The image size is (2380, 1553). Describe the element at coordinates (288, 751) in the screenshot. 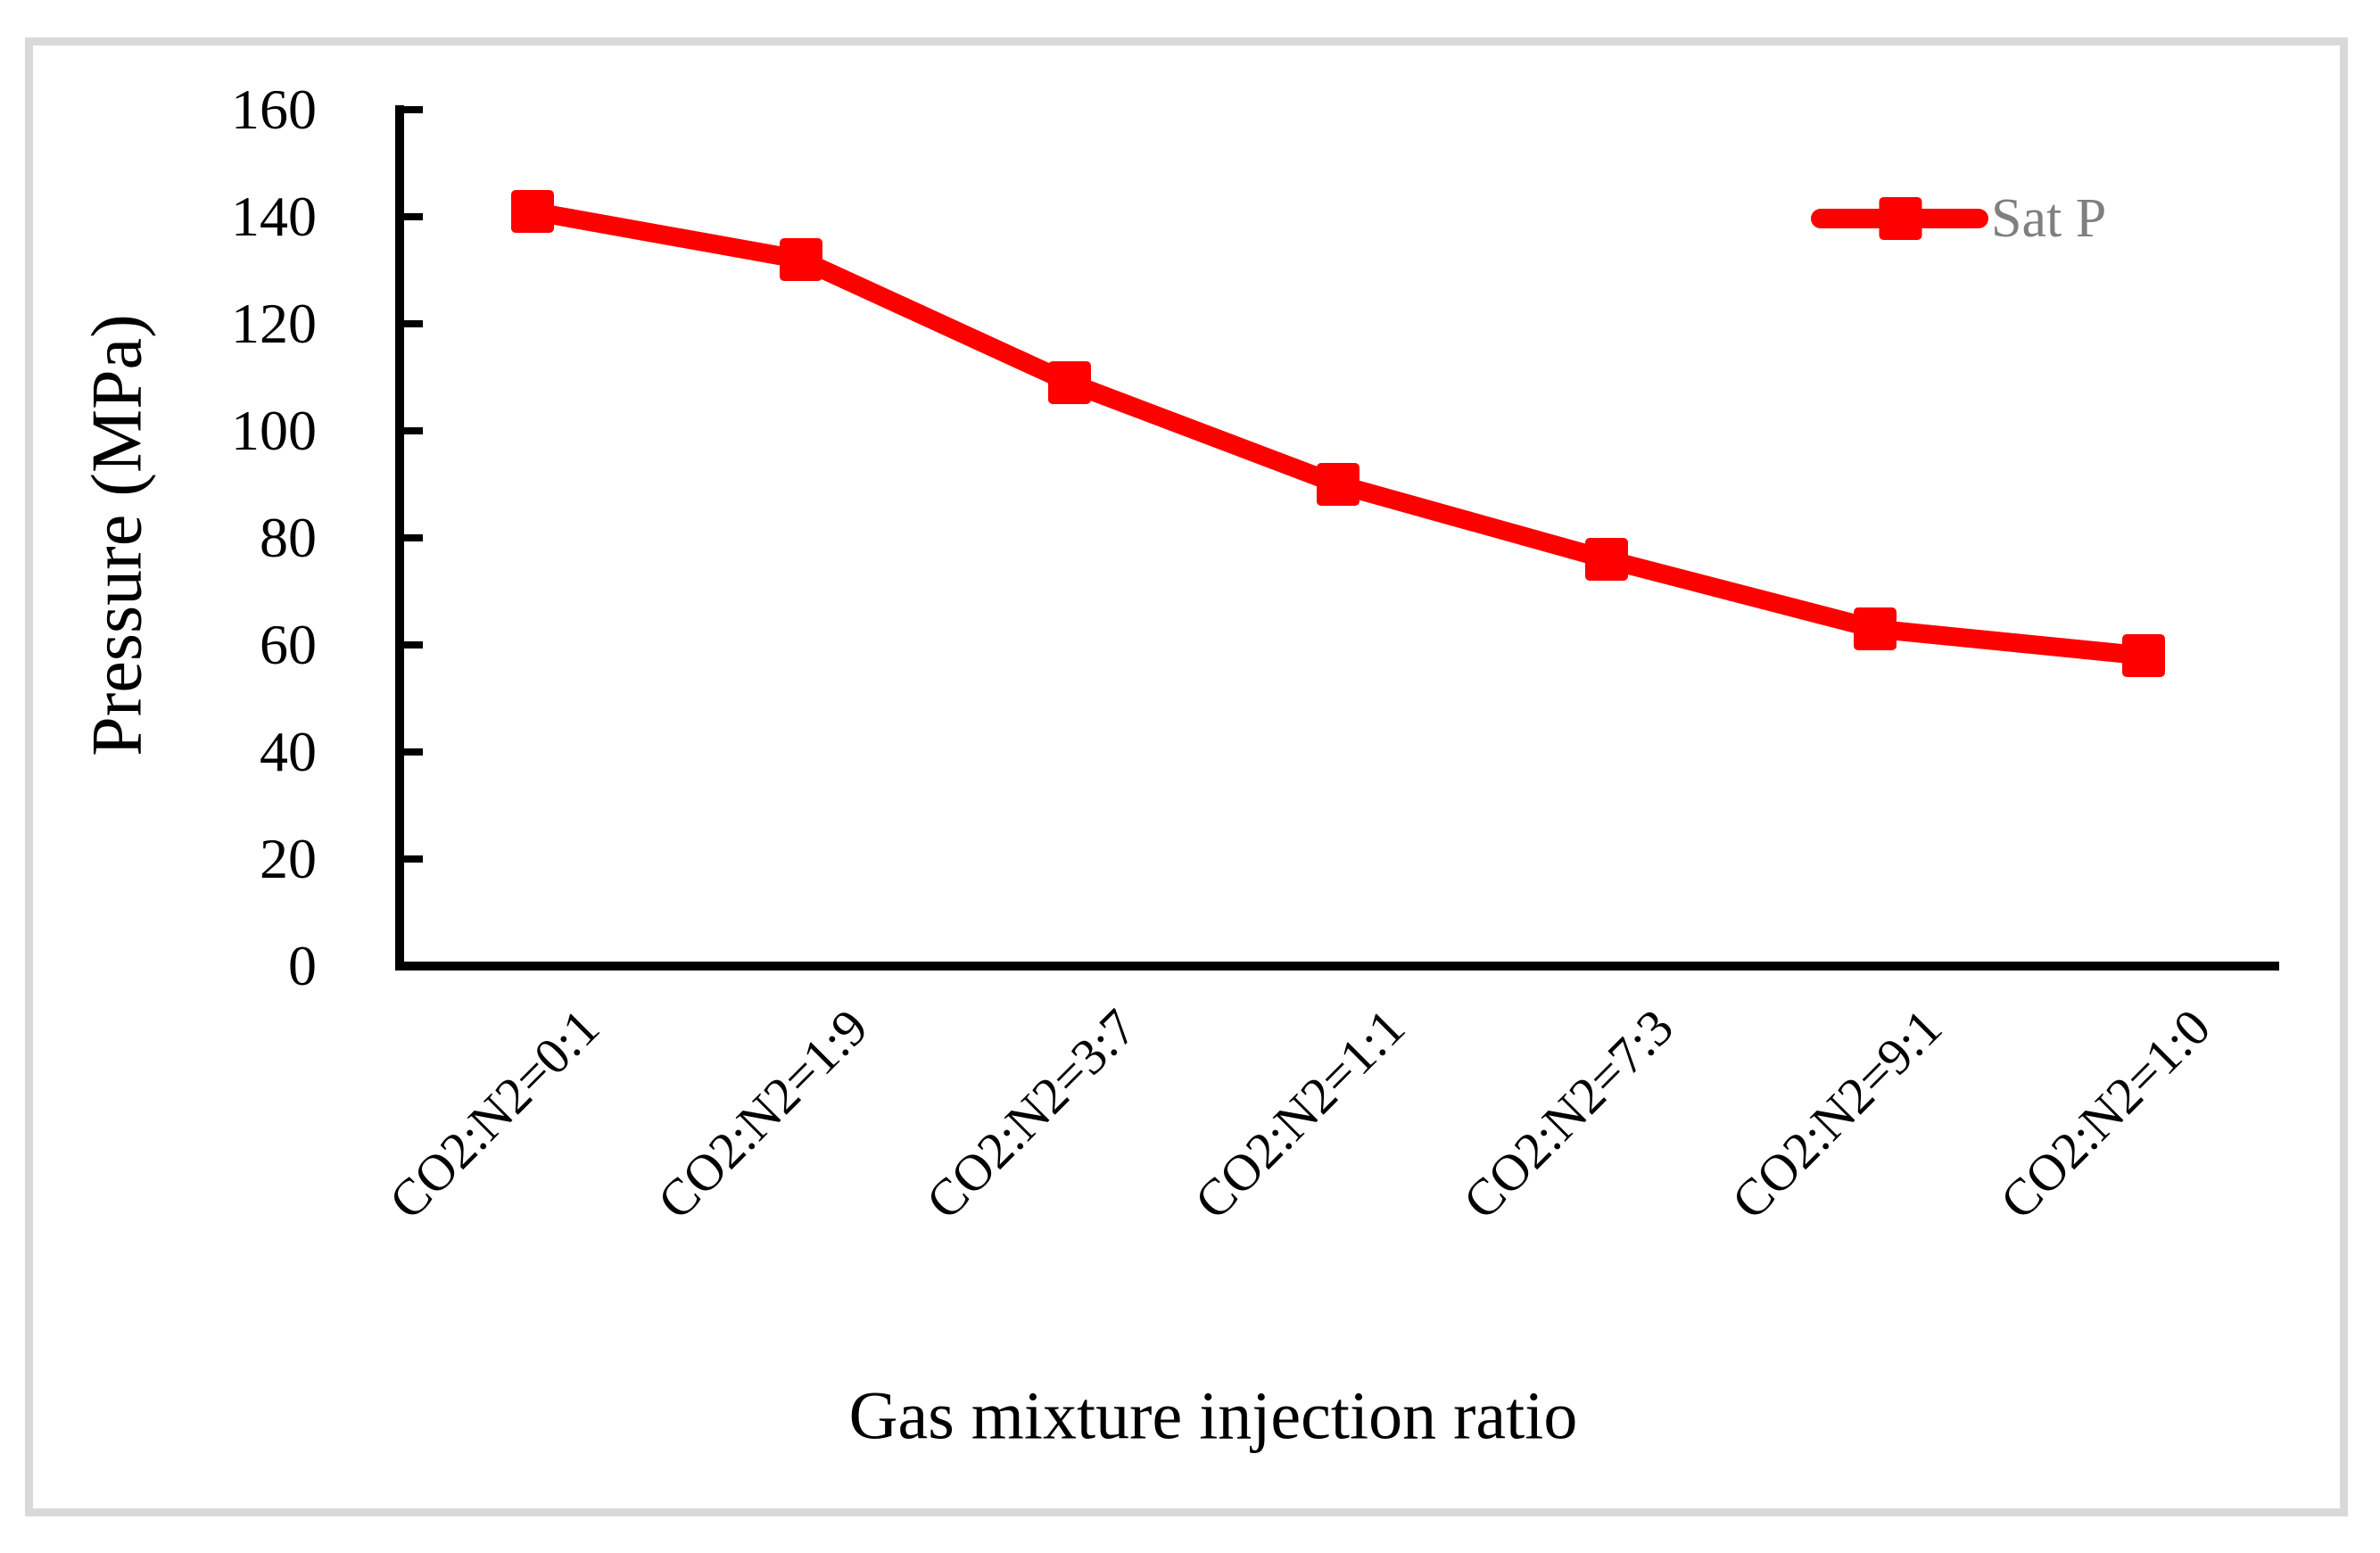

I see `y-tick-label: 40` at that location.